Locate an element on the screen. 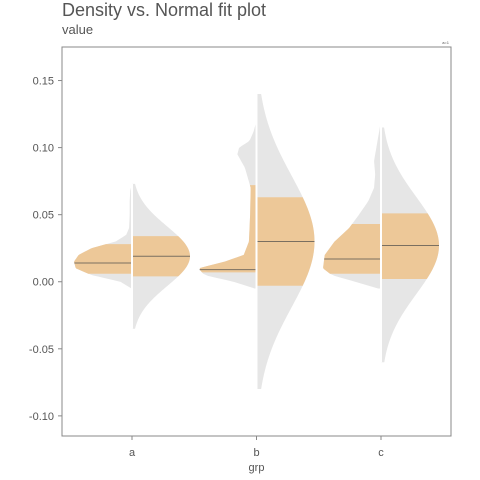 The width and height of the screenshot is (480, 480). violin-group-b is located at coordinates (257, 241).